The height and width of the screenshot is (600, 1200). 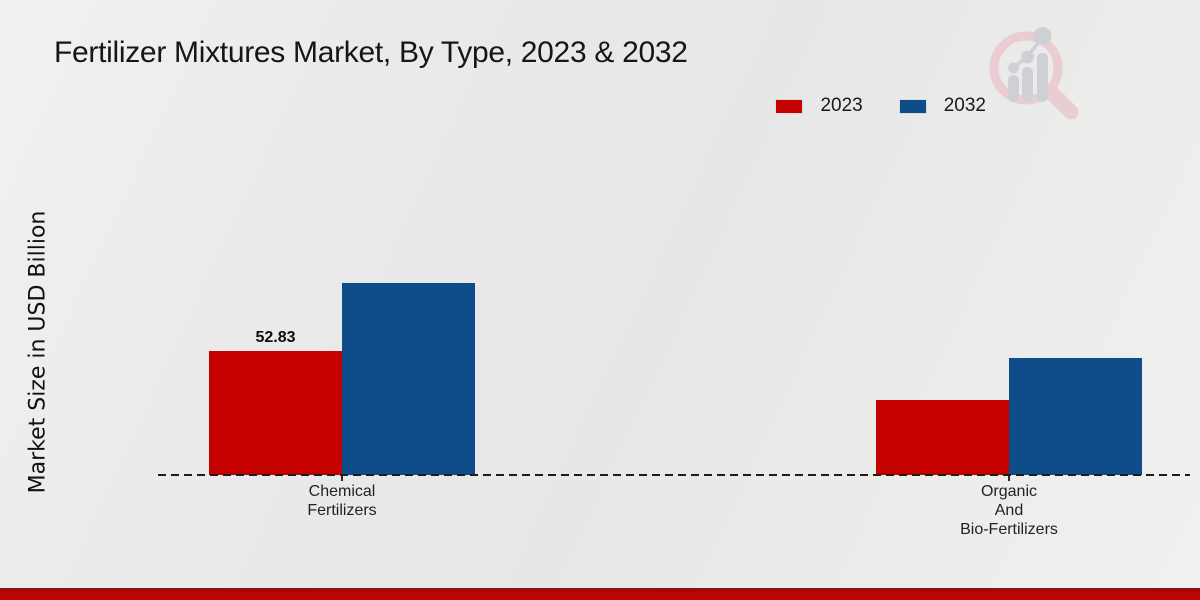 I want to click on legend-label-2023: 2023, so click(x=841, y=105).